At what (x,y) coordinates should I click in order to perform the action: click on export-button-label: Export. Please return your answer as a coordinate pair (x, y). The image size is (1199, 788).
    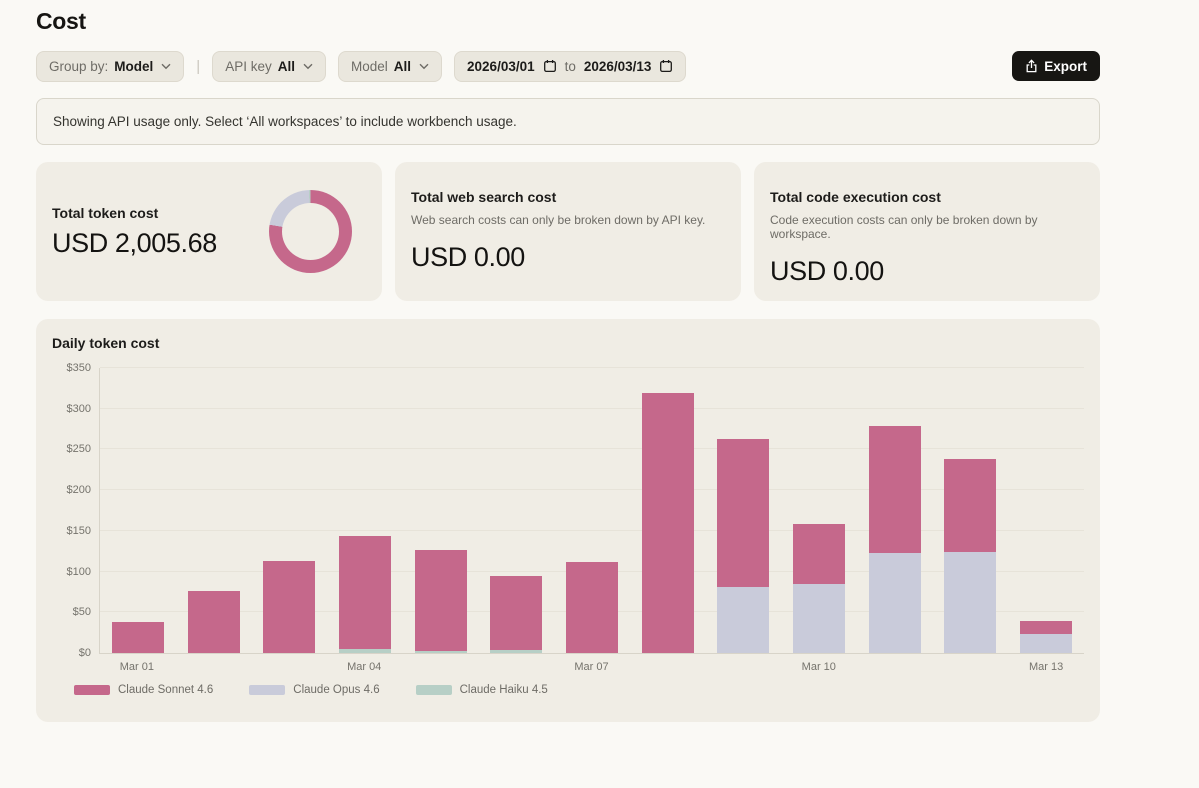
    Looking at the image, I should click on (1065, 66).